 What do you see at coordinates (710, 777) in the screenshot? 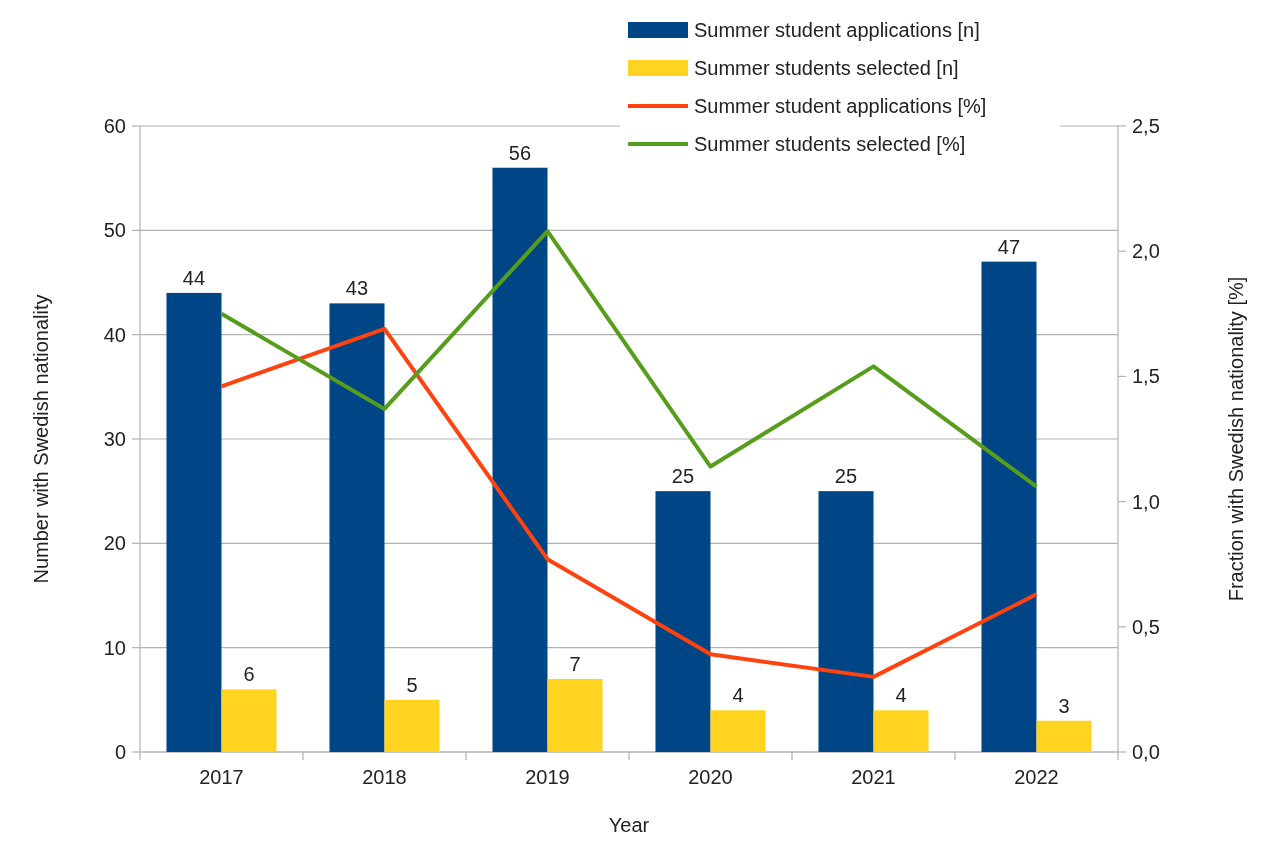
I see `x-tick-label: 2020` at bounding box center [710, 777].